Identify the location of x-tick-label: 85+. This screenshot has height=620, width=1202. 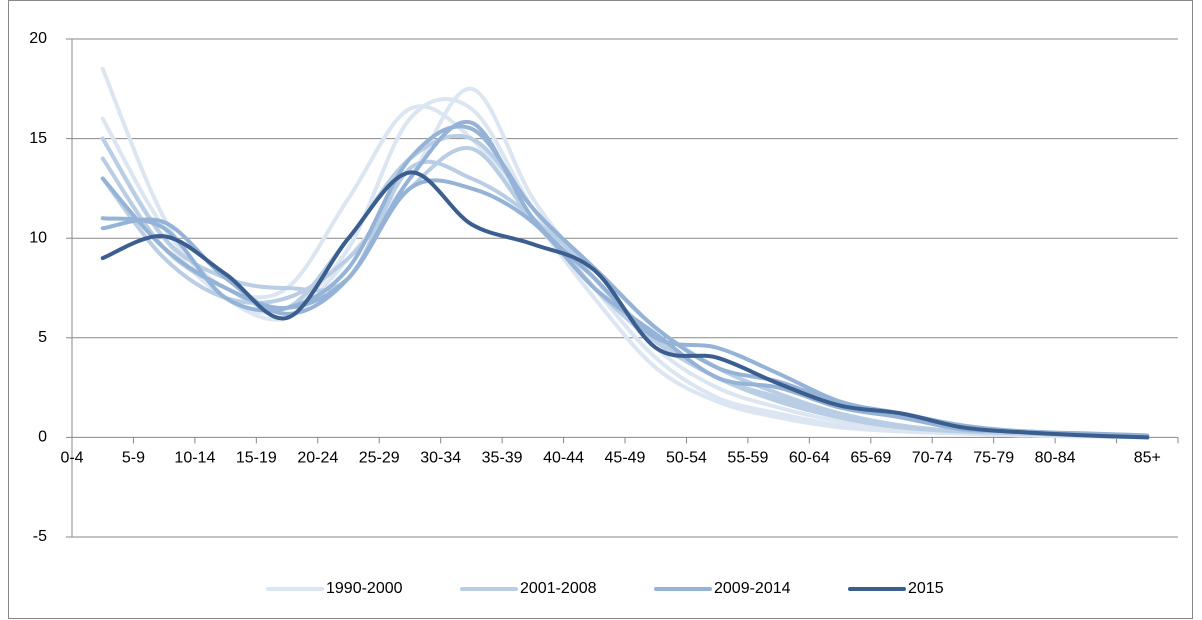
(1147, 458).